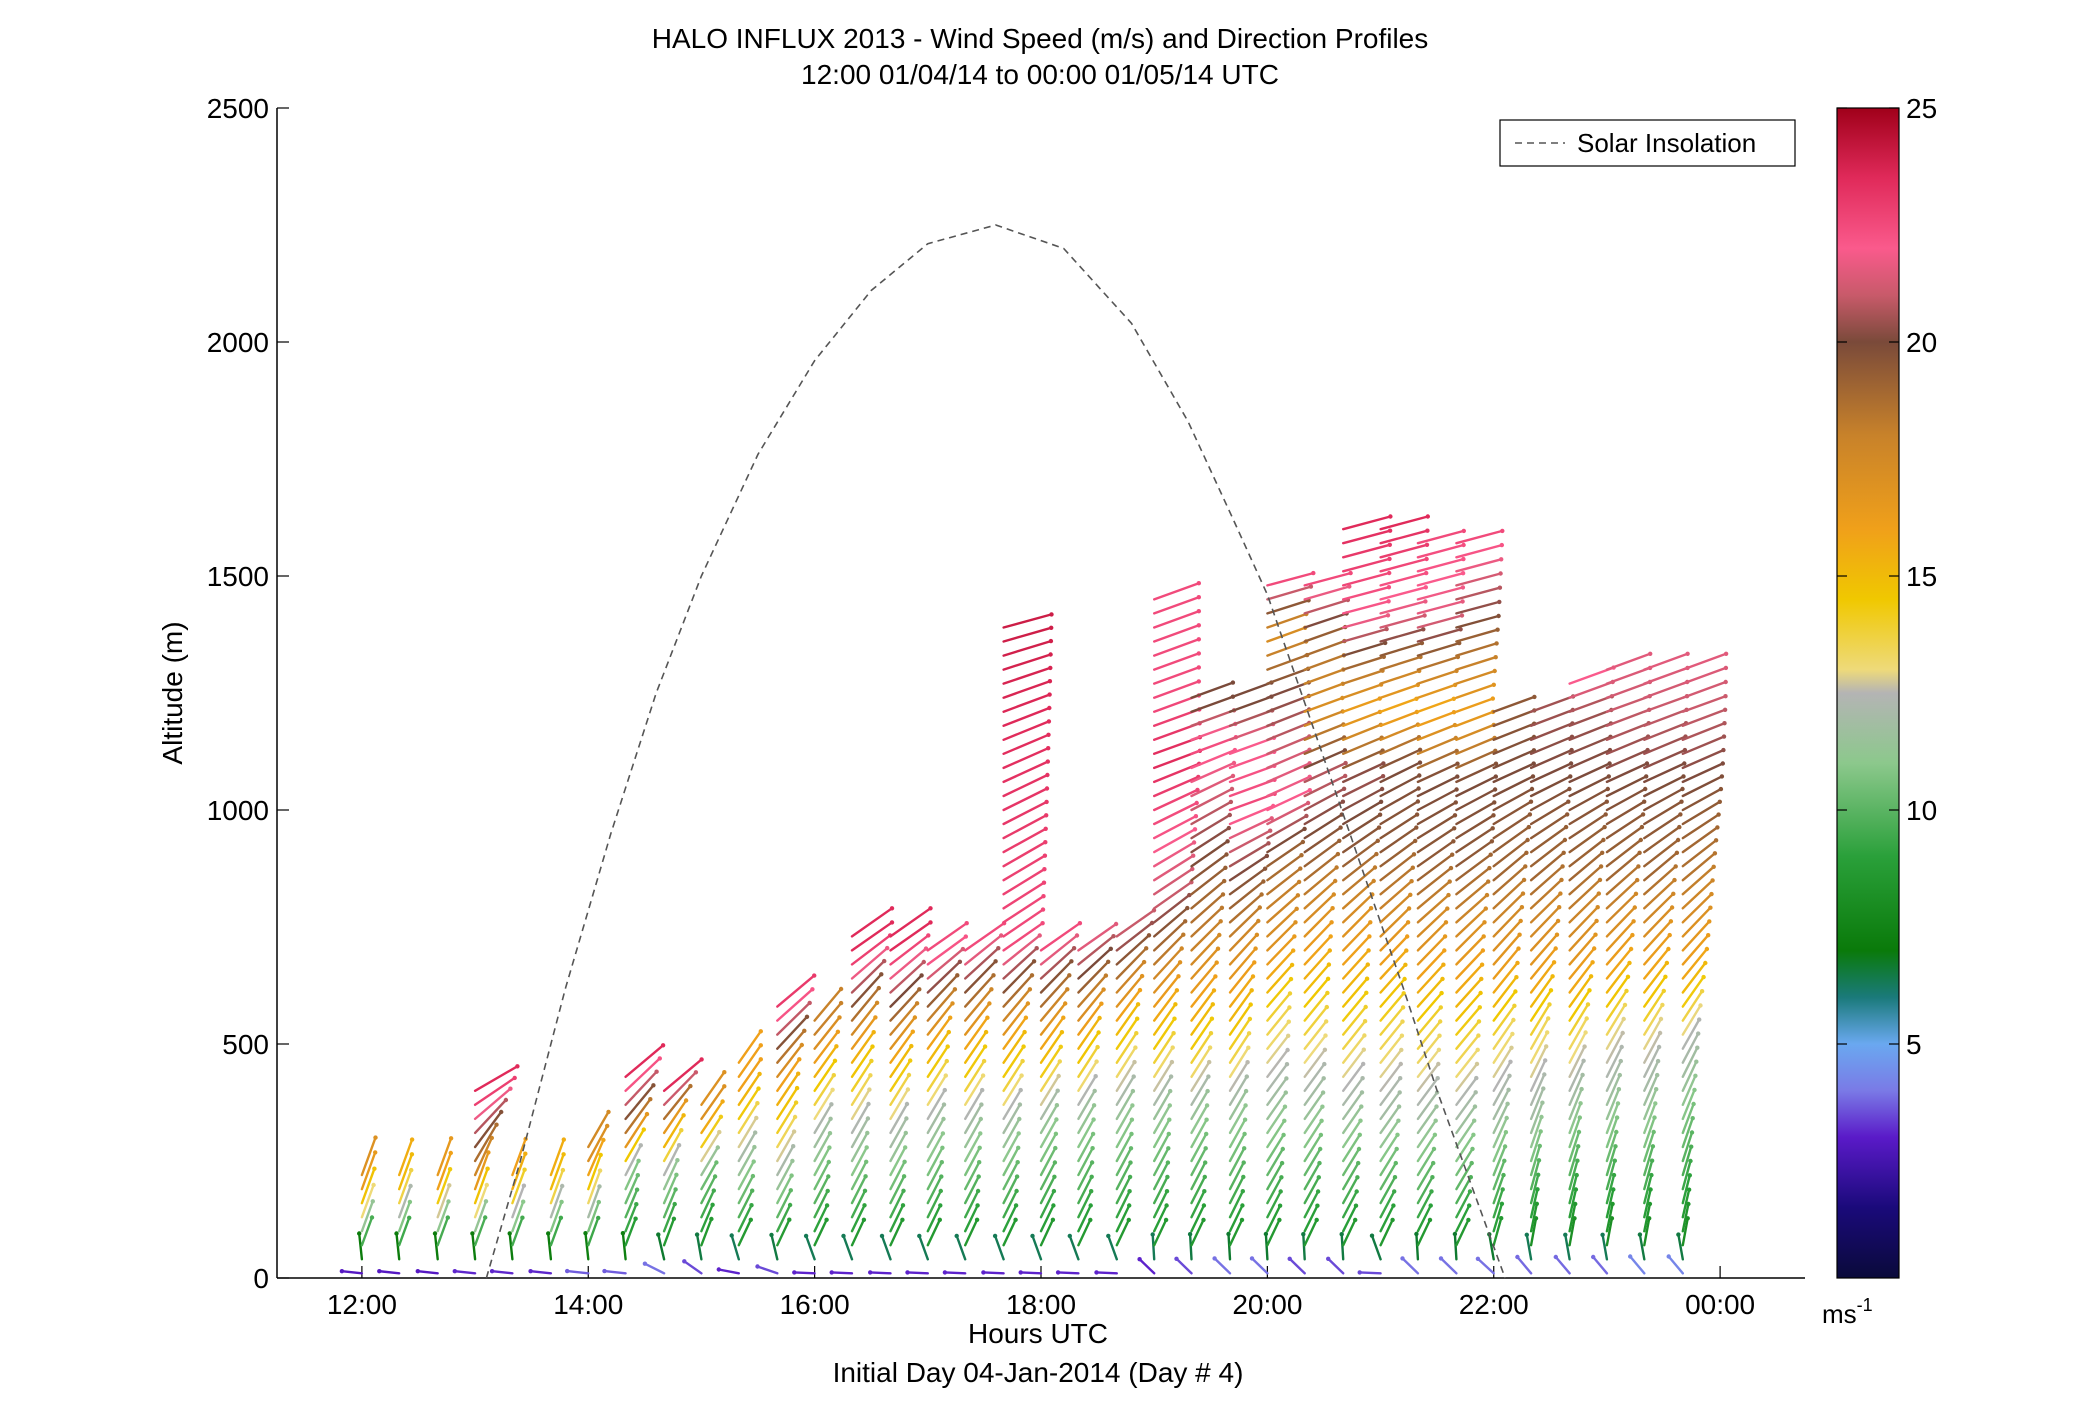 Image resolution: width=2098 pixels, height=1425 pixels. Describe the element at coordinates (1494, 1304) in the screenshot. I see `x-tick-label: 22:00` at that location.